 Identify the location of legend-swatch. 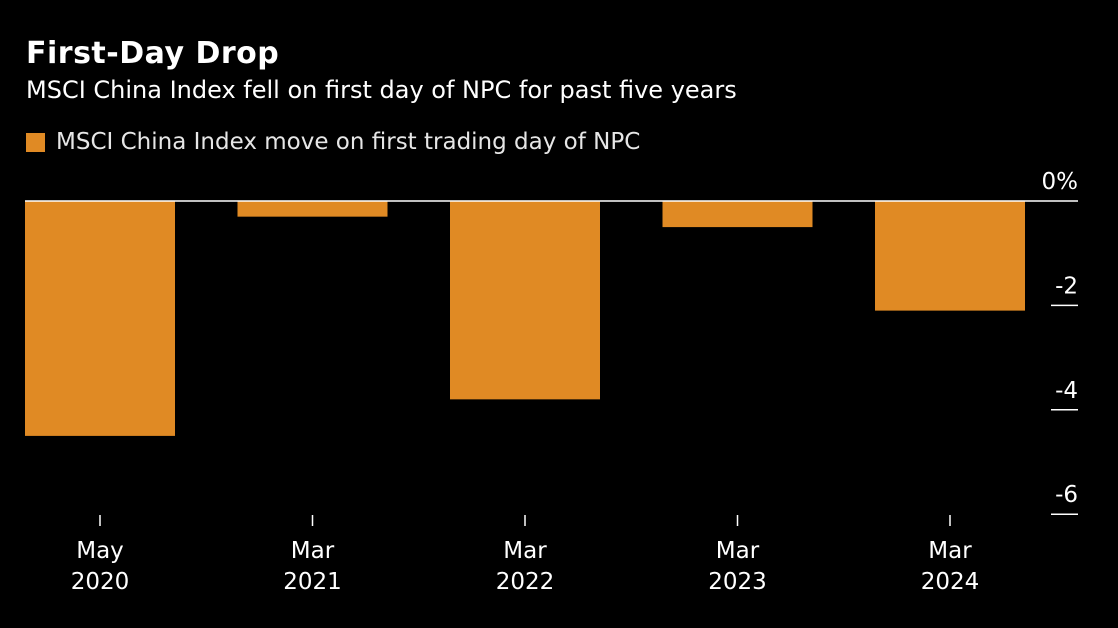
(35, 142).